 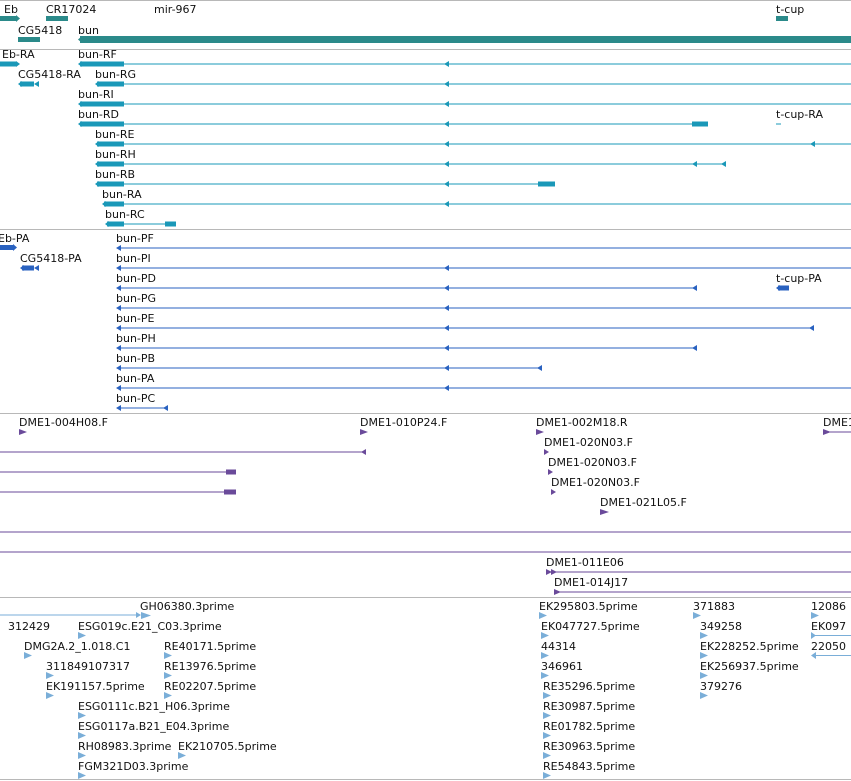 I want to click on protein-label-bun-pd: bun-PD, so click(x=136, y=278).